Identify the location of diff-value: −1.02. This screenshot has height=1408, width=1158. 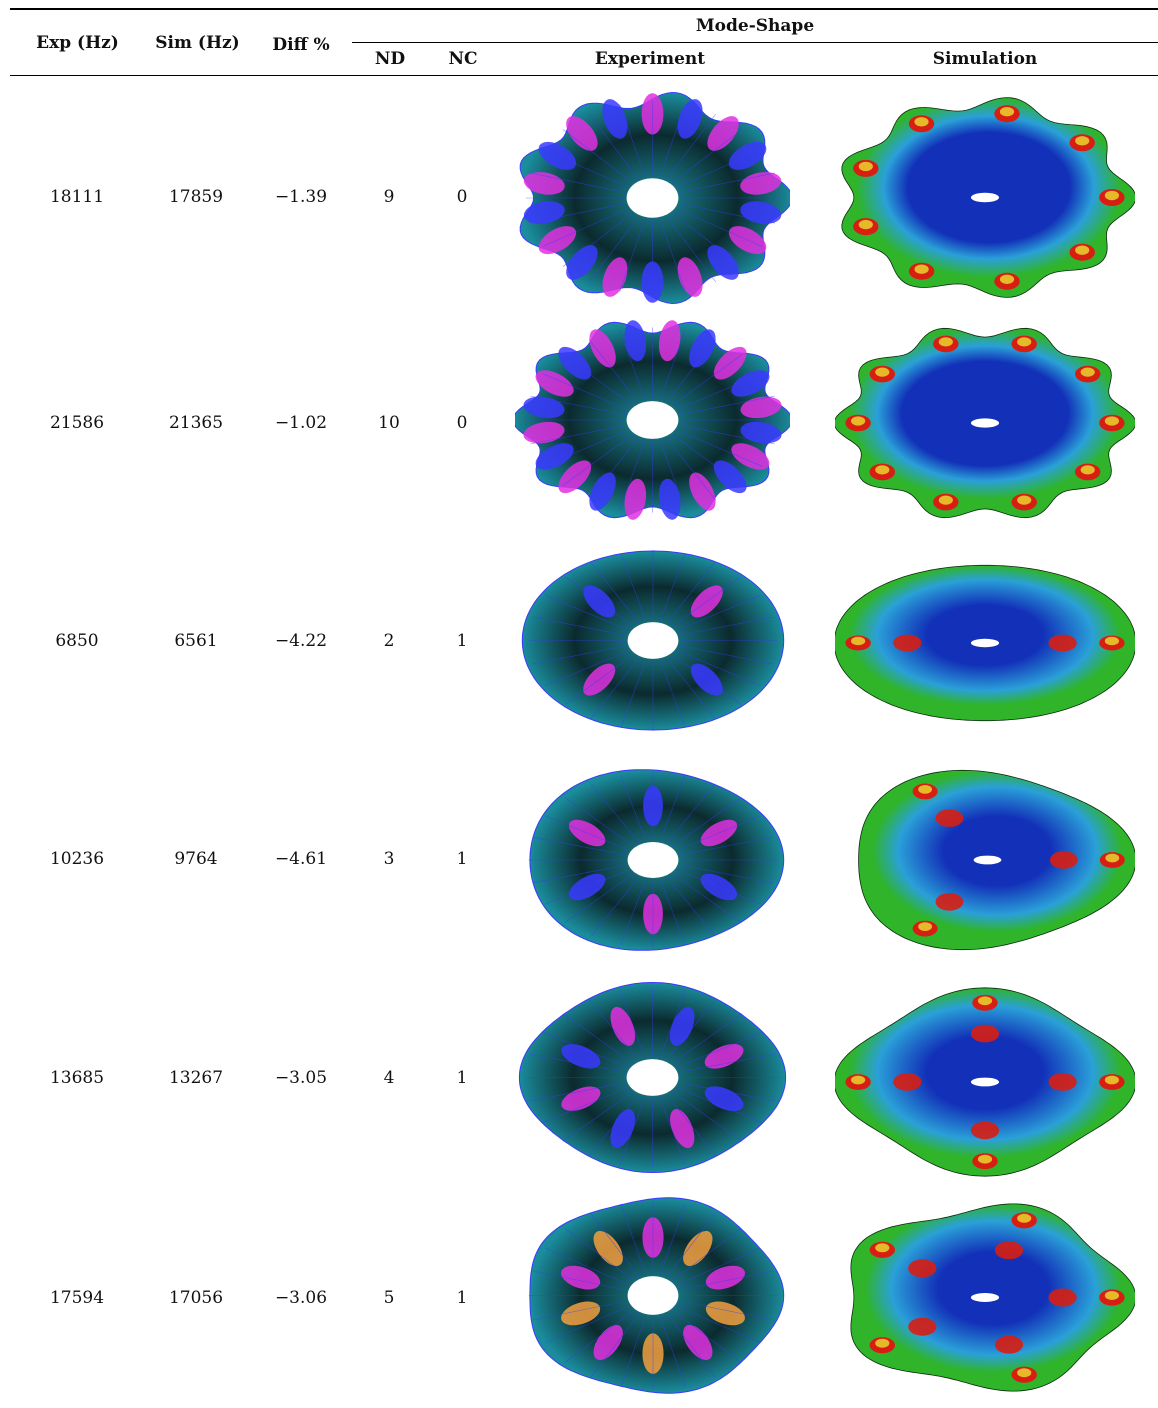
(301, 423).